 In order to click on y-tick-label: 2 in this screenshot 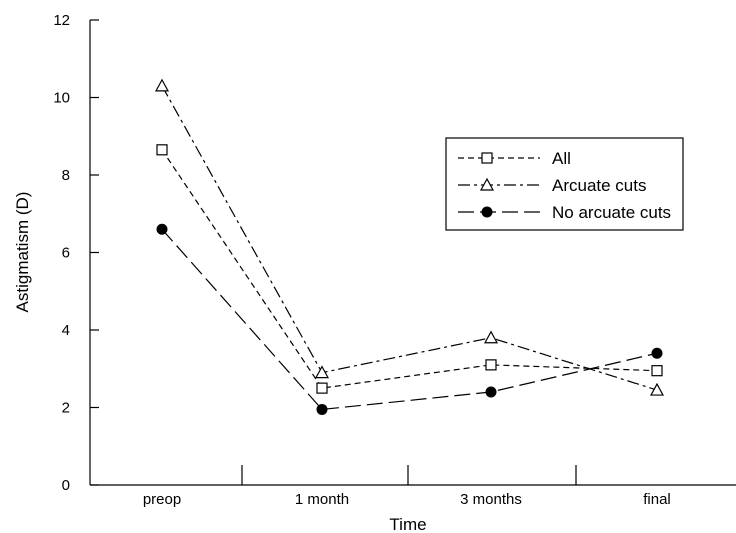, I will do `click(66, 408)`.